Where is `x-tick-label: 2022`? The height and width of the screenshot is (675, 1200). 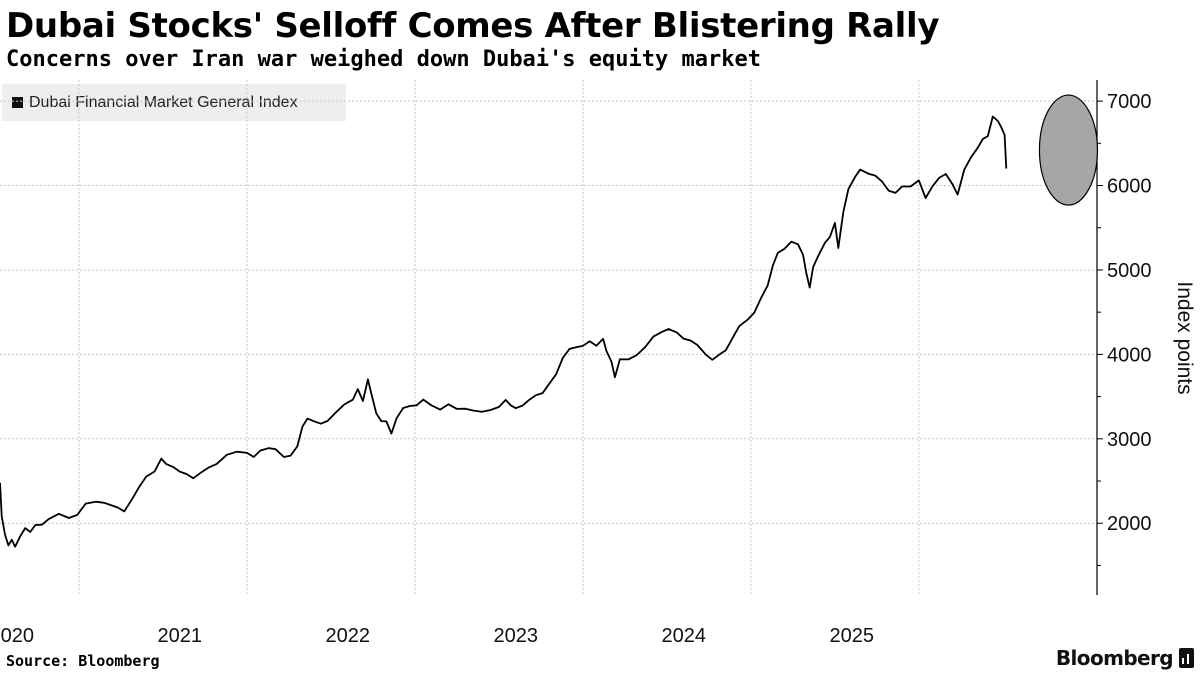 x-tick-label: 2022 is located at coordinates (347, 636).